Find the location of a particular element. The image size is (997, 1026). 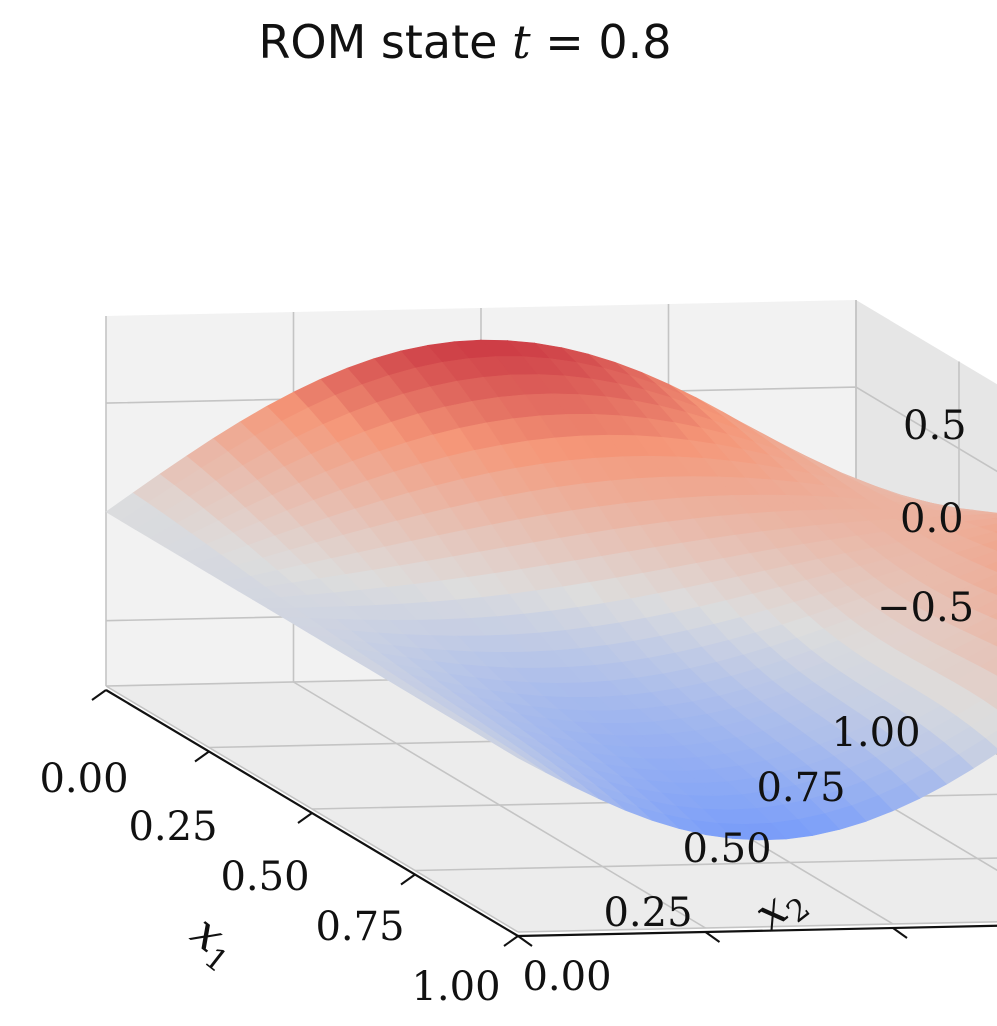

y-tick-label: 0.00 is located at coordinates (566, 977).